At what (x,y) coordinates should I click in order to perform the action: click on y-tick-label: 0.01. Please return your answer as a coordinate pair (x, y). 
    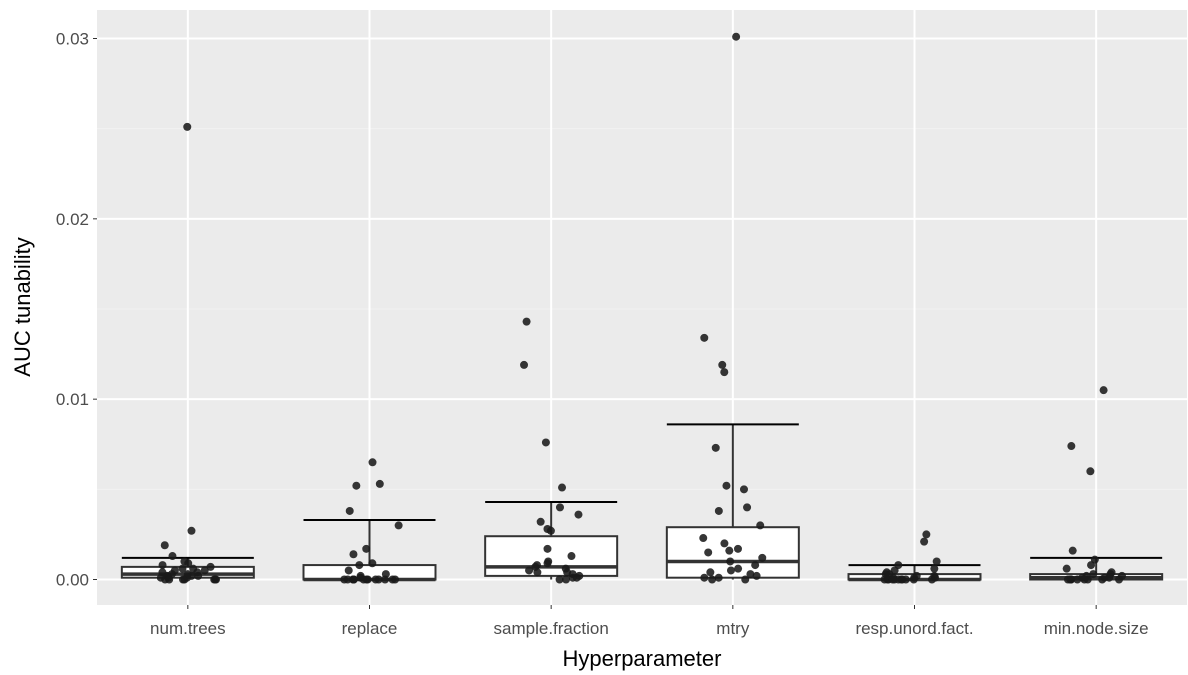
    Looking at the image, I should click on (72, 399).